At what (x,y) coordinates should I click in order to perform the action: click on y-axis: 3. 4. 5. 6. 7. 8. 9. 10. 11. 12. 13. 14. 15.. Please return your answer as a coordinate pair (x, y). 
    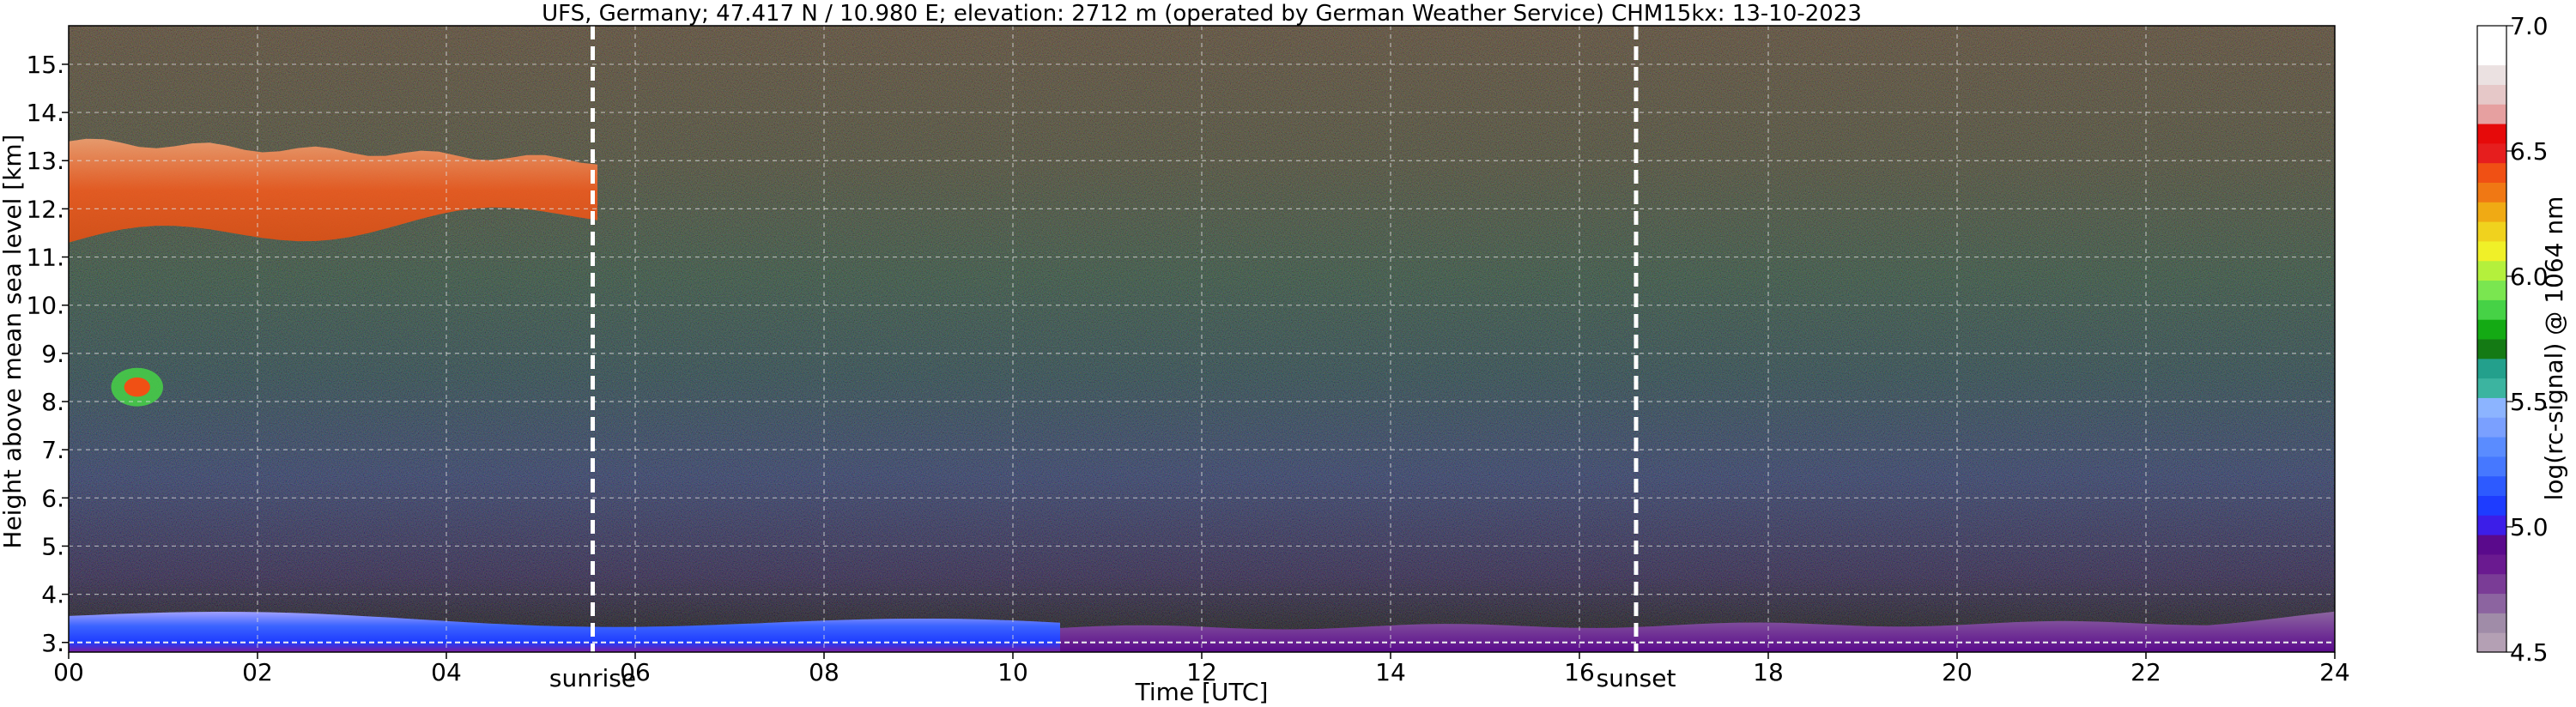
    Looking at the image, I should click on (47, 354).